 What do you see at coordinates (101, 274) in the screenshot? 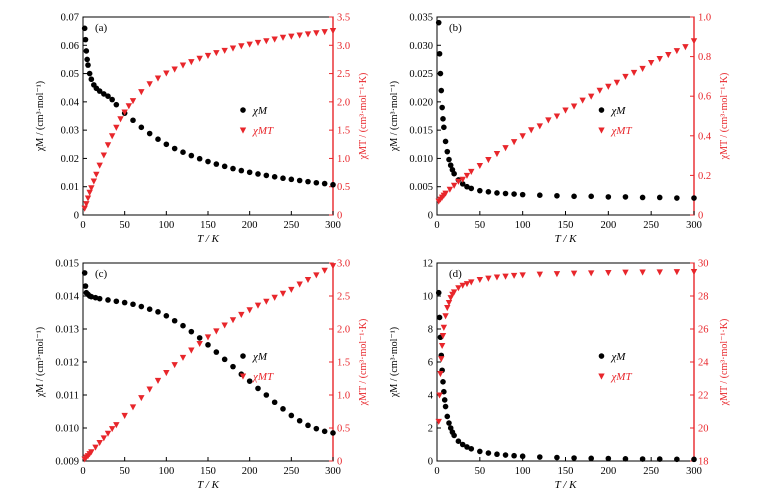
I see `panel-label: (c)` at bounding box center [101, 274].